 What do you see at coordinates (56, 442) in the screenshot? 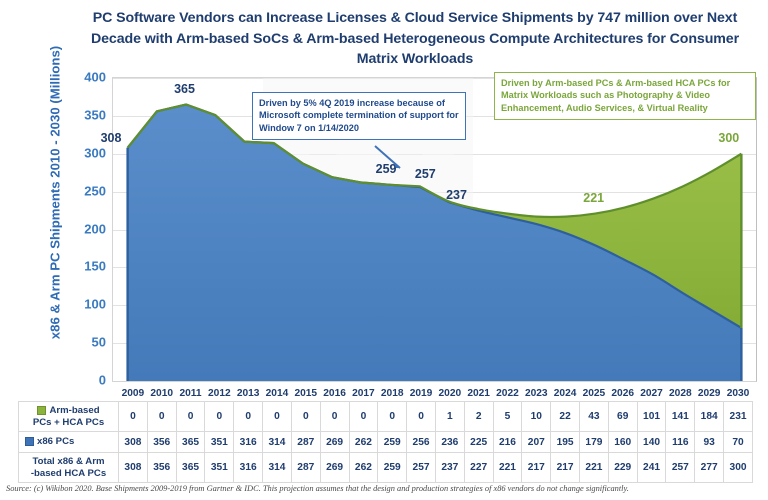
I see `table-row-label-text: x86 PCs` at bounding box center [56, 442].